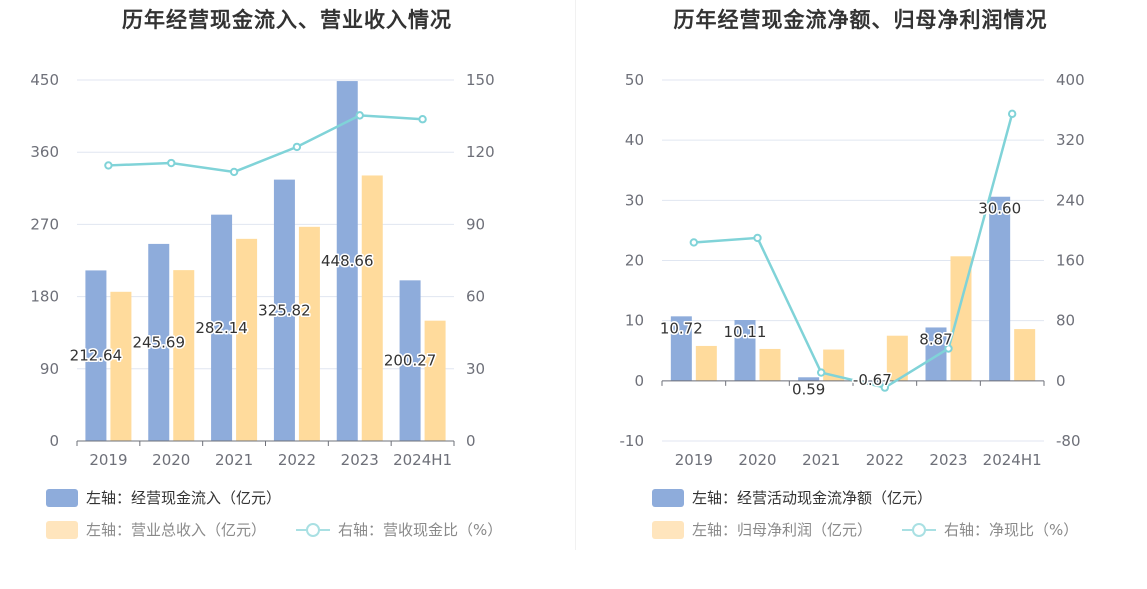 The image size is (1147, 589). I want to click on right-y-left-tick: 0, so click(639, 381).